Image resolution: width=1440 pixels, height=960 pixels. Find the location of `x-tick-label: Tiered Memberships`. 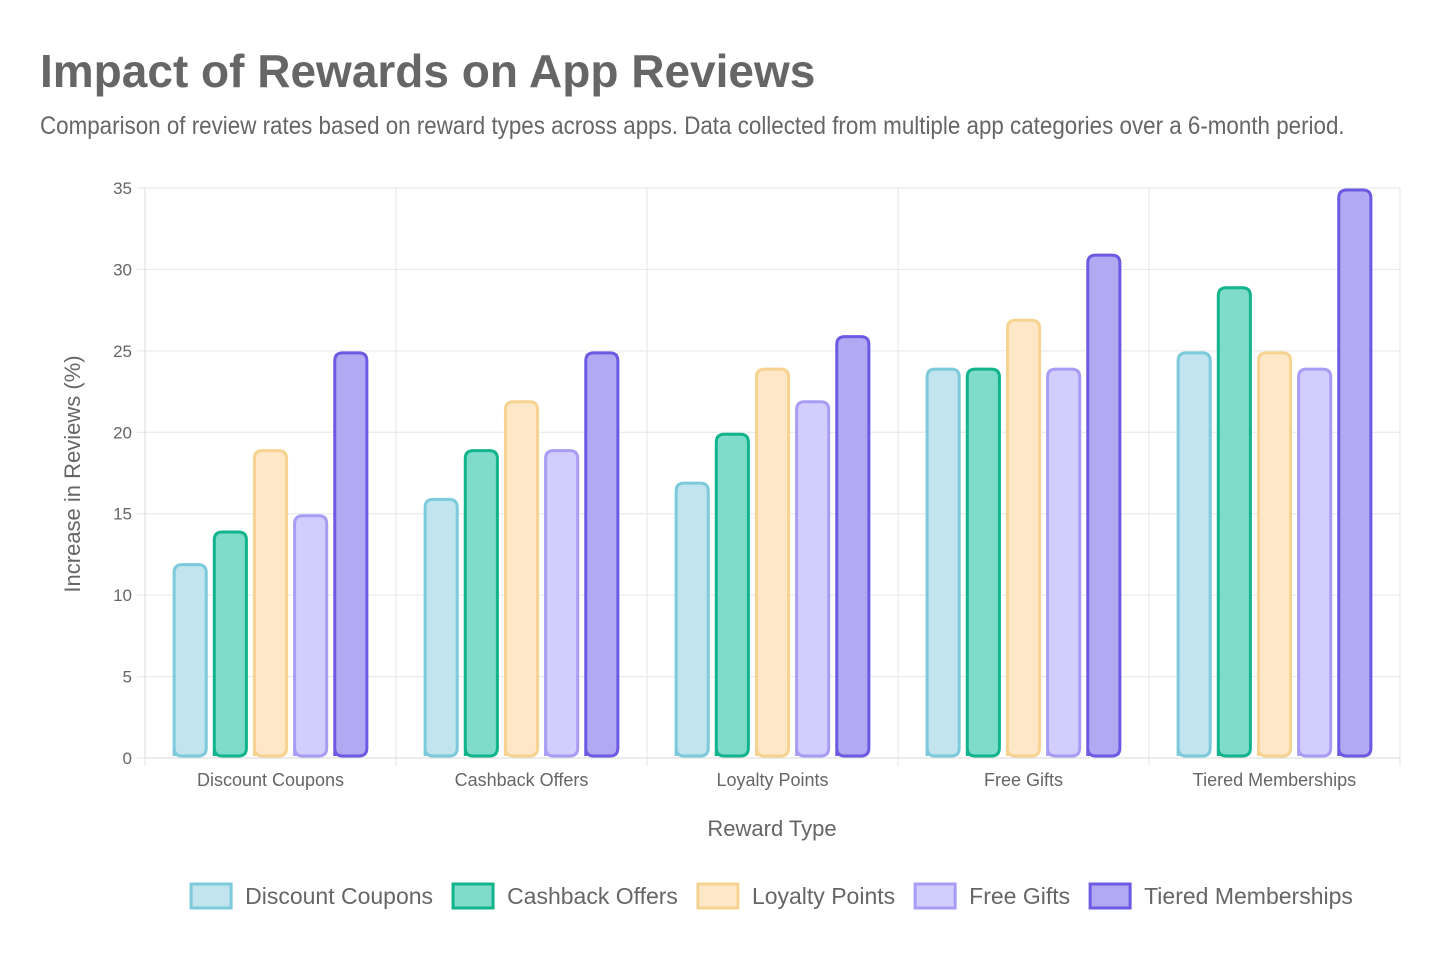

x-tick-label: Tiered Memberships is located at coordinates (1274, 780).